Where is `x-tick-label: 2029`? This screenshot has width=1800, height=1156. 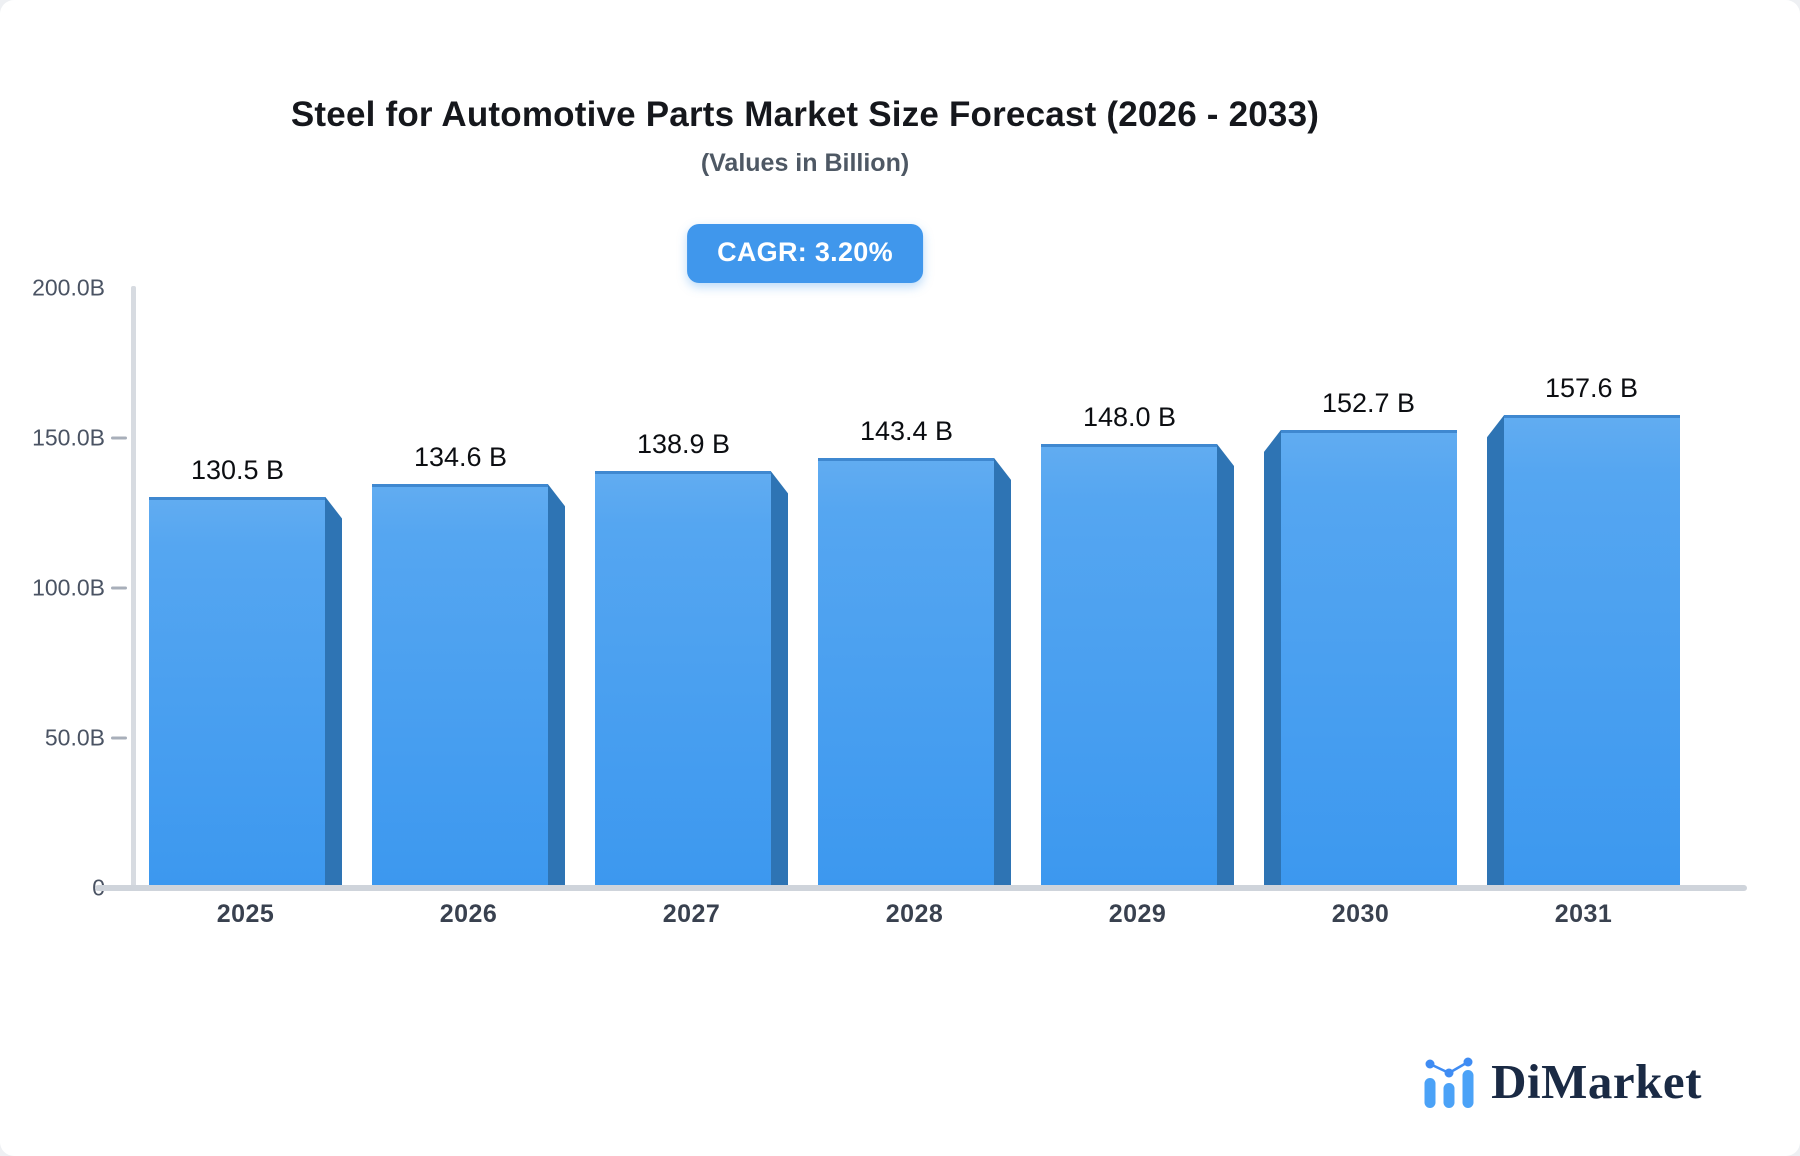 x-tick-label: 2029 is located at coordinates (1137, 914).